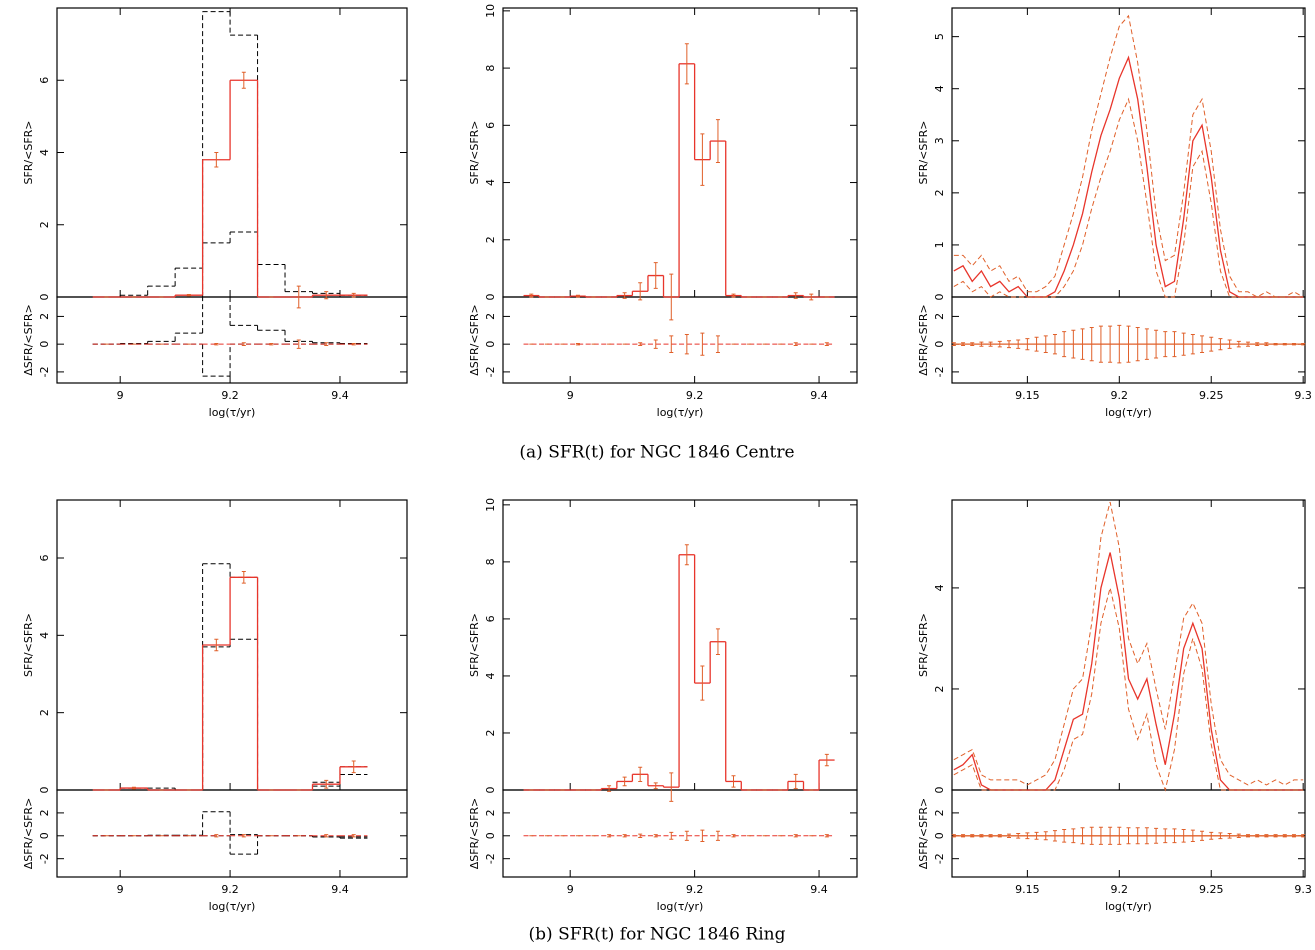 The height and width of the screenshot is (950, 1315). Describe the element at coordinates (939, 36) in the screenshot. I see `y-tick-label: 5` at that location.